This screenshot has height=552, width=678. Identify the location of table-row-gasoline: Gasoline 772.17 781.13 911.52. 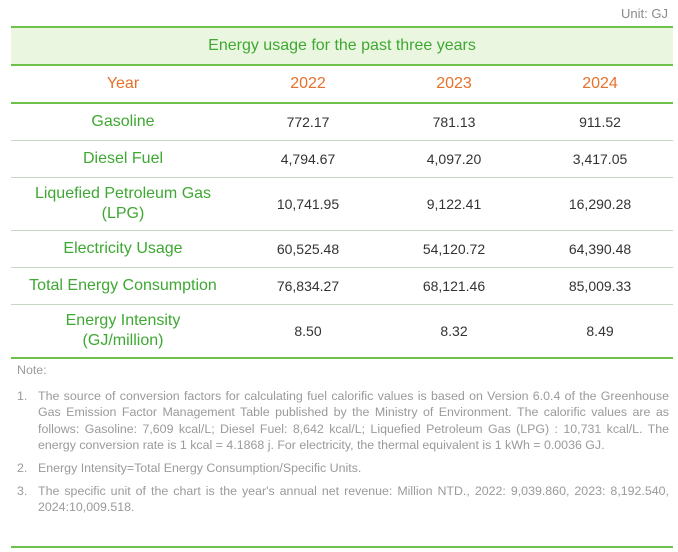
(342, 122).